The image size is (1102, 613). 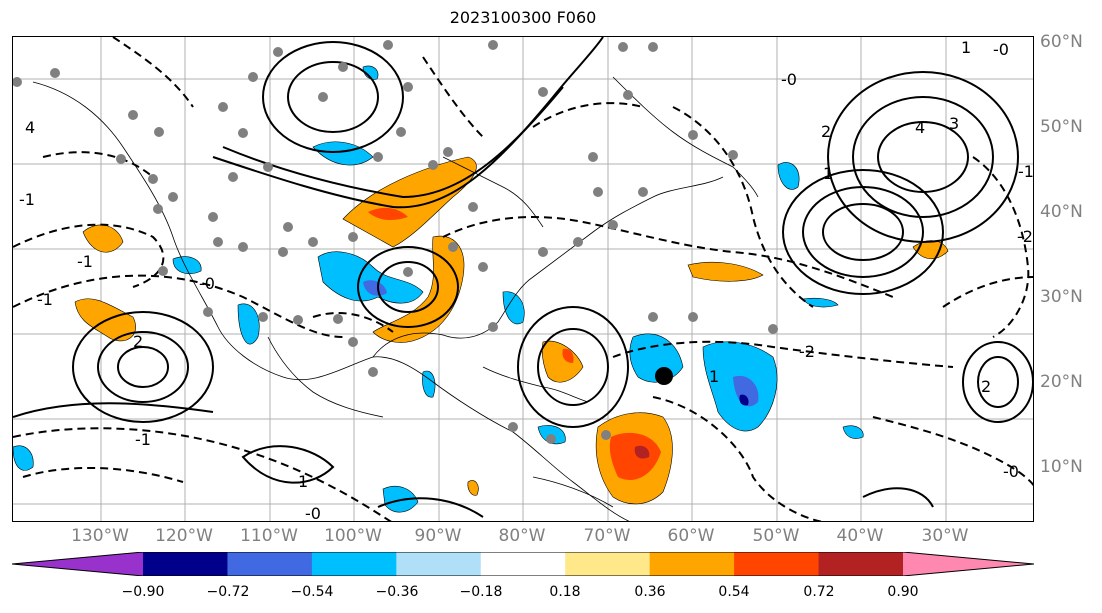 What do you see at coordinates (184, 536) in the screenshot?
I see `lon-label: 120°W` at bounding box center [184, 536].